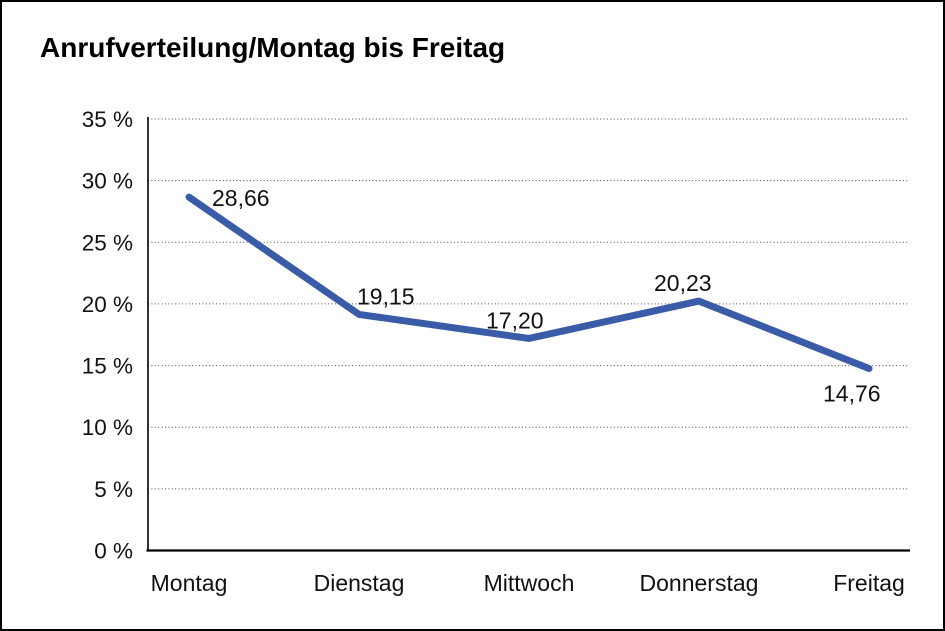 The width and height of the screenshot is (945, 631). What do you see at coordinates (189, 583) in the screenshot?
I see `x-axis-label: Montag` at bounding box center [189, 583].